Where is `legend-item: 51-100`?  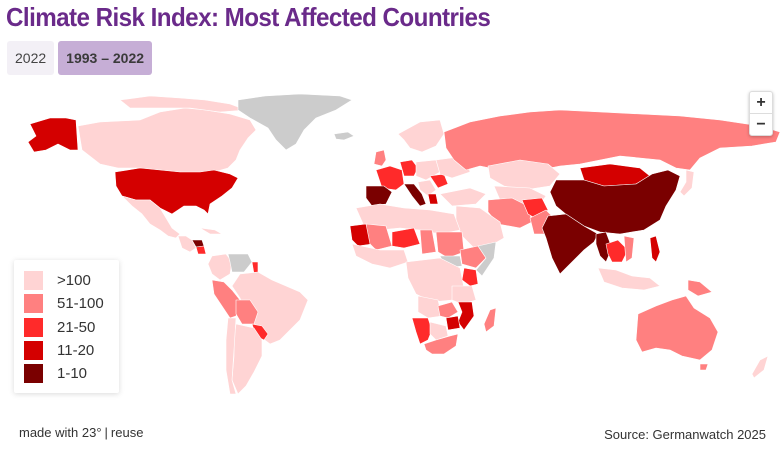 legend-item: 51-100 is located at coordinates (64, 303).